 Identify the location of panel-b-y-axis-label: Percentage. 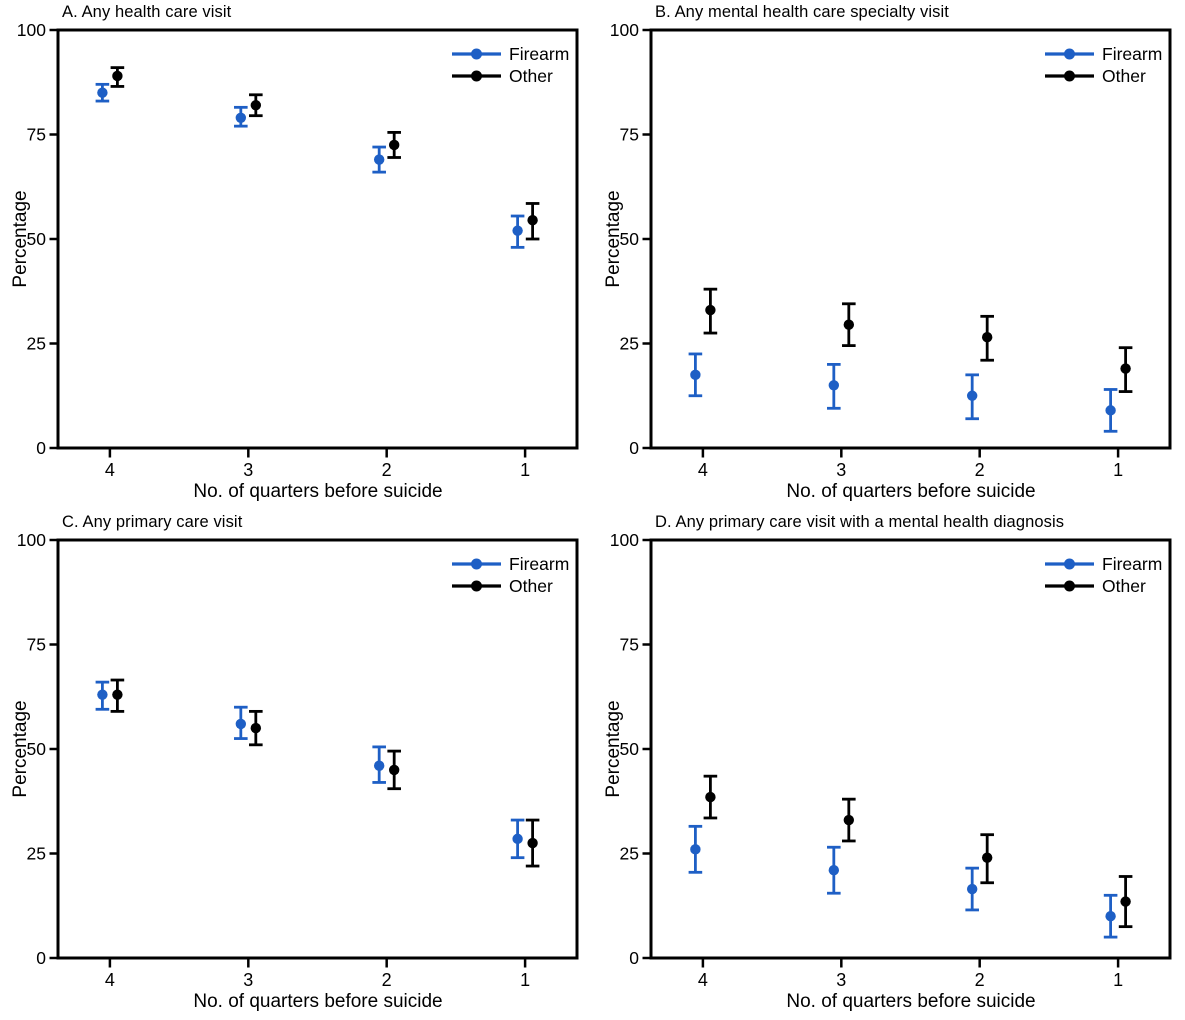
(613, 239).